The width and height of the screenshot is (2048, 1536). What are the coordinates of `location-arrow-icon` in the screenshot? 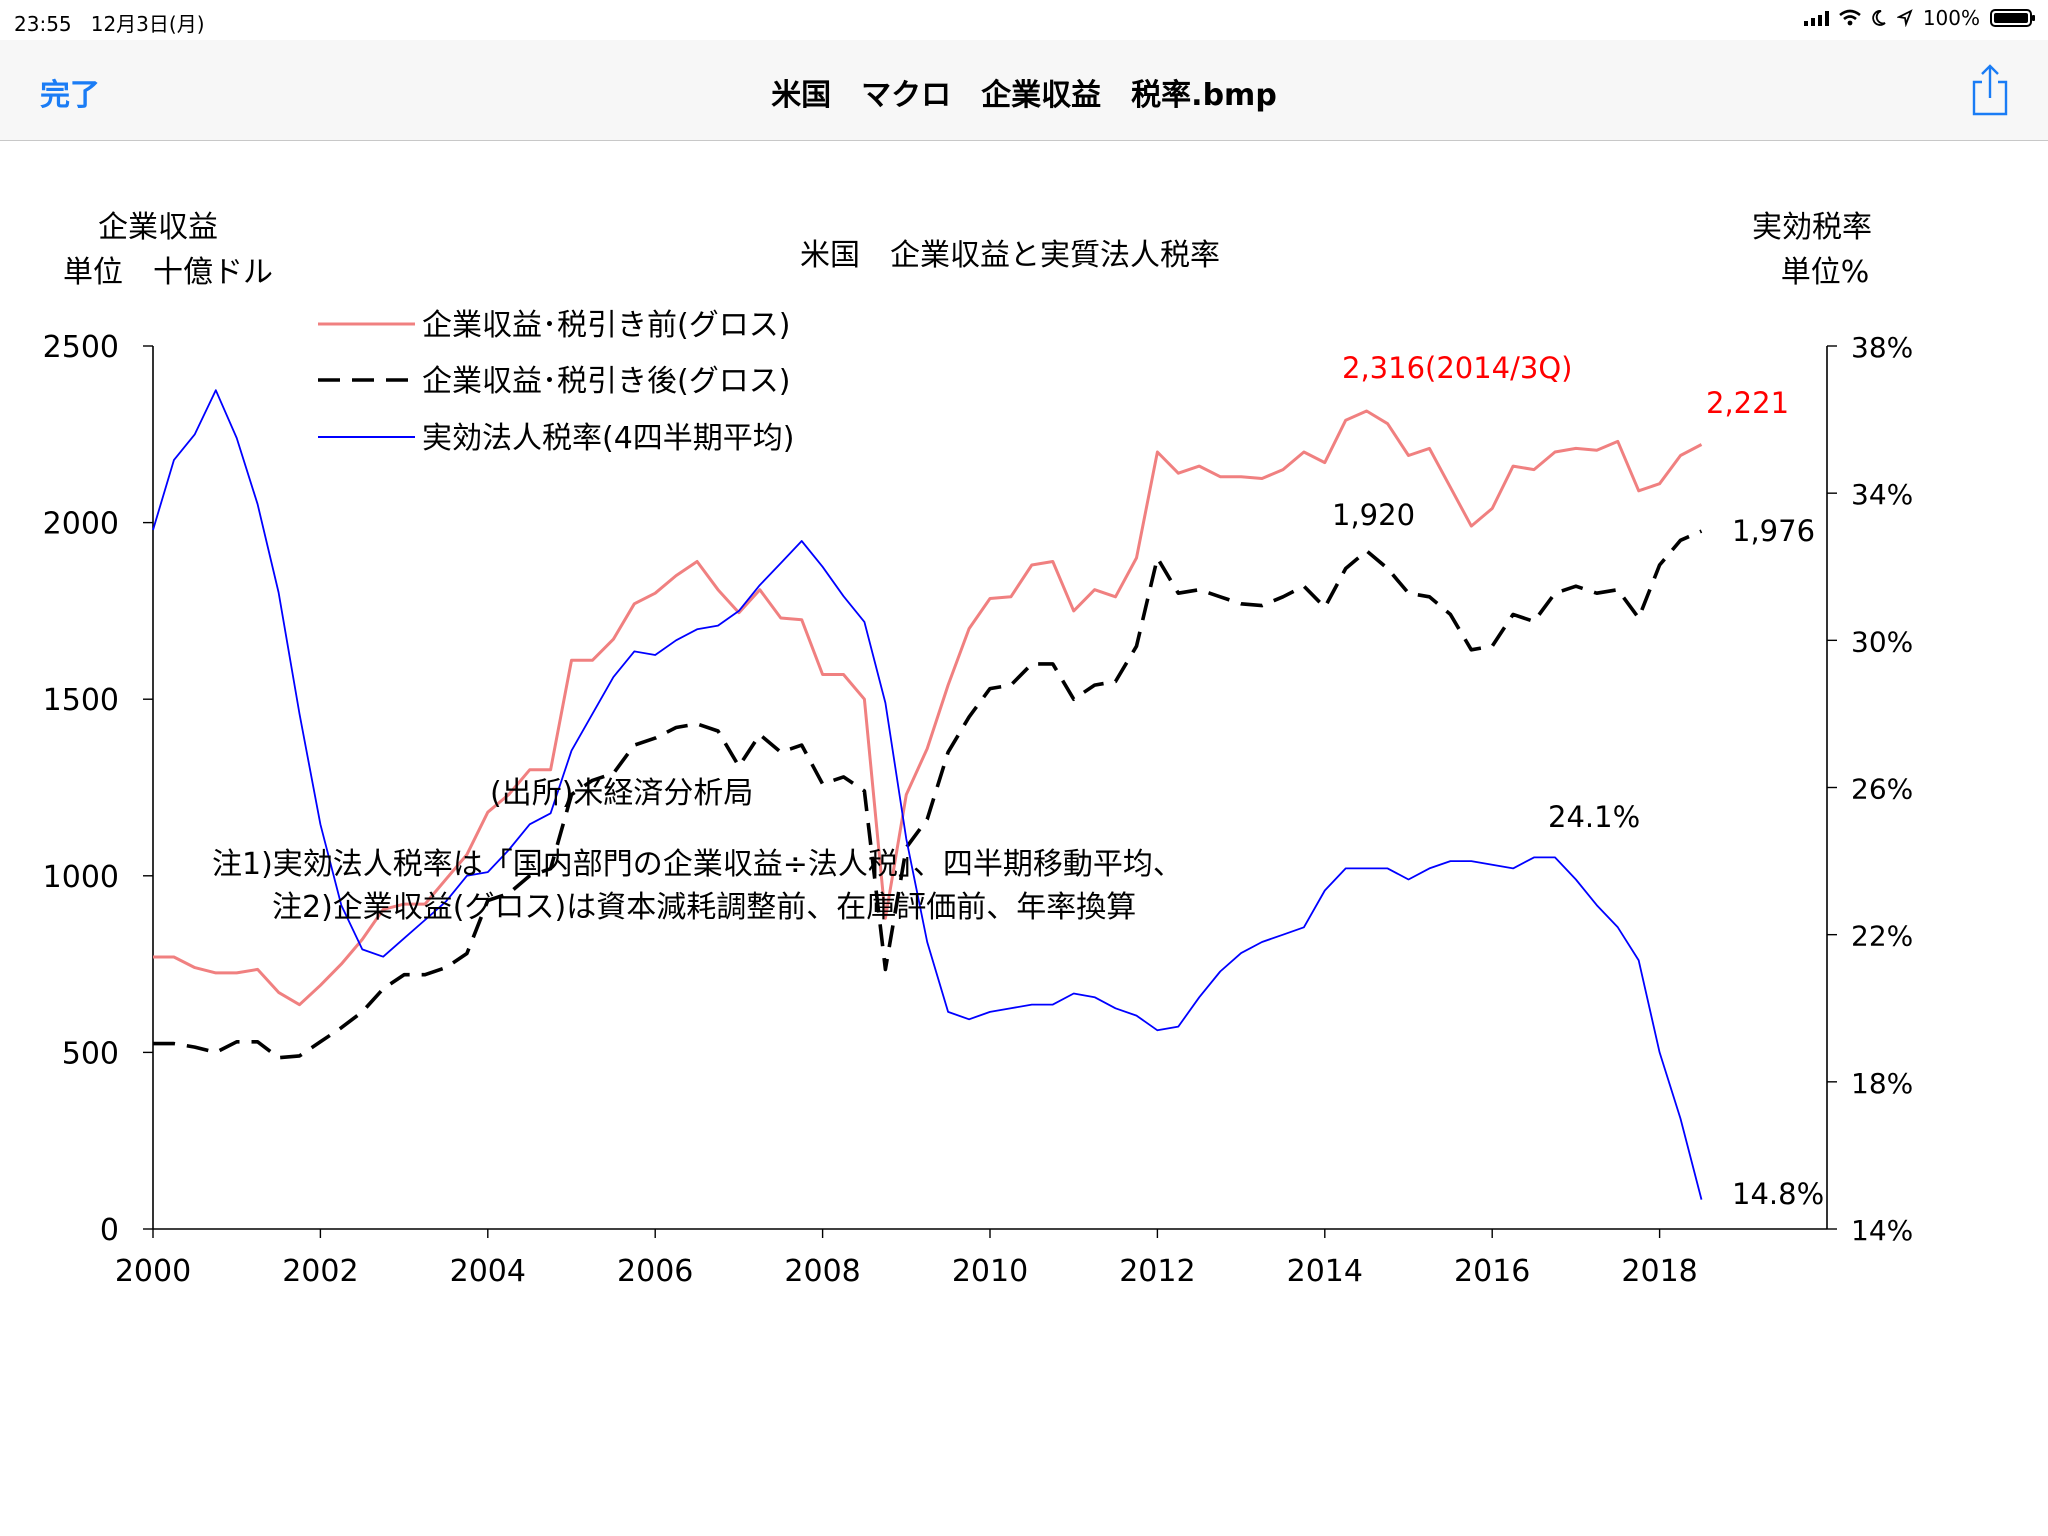 It's located at (1904, 18).